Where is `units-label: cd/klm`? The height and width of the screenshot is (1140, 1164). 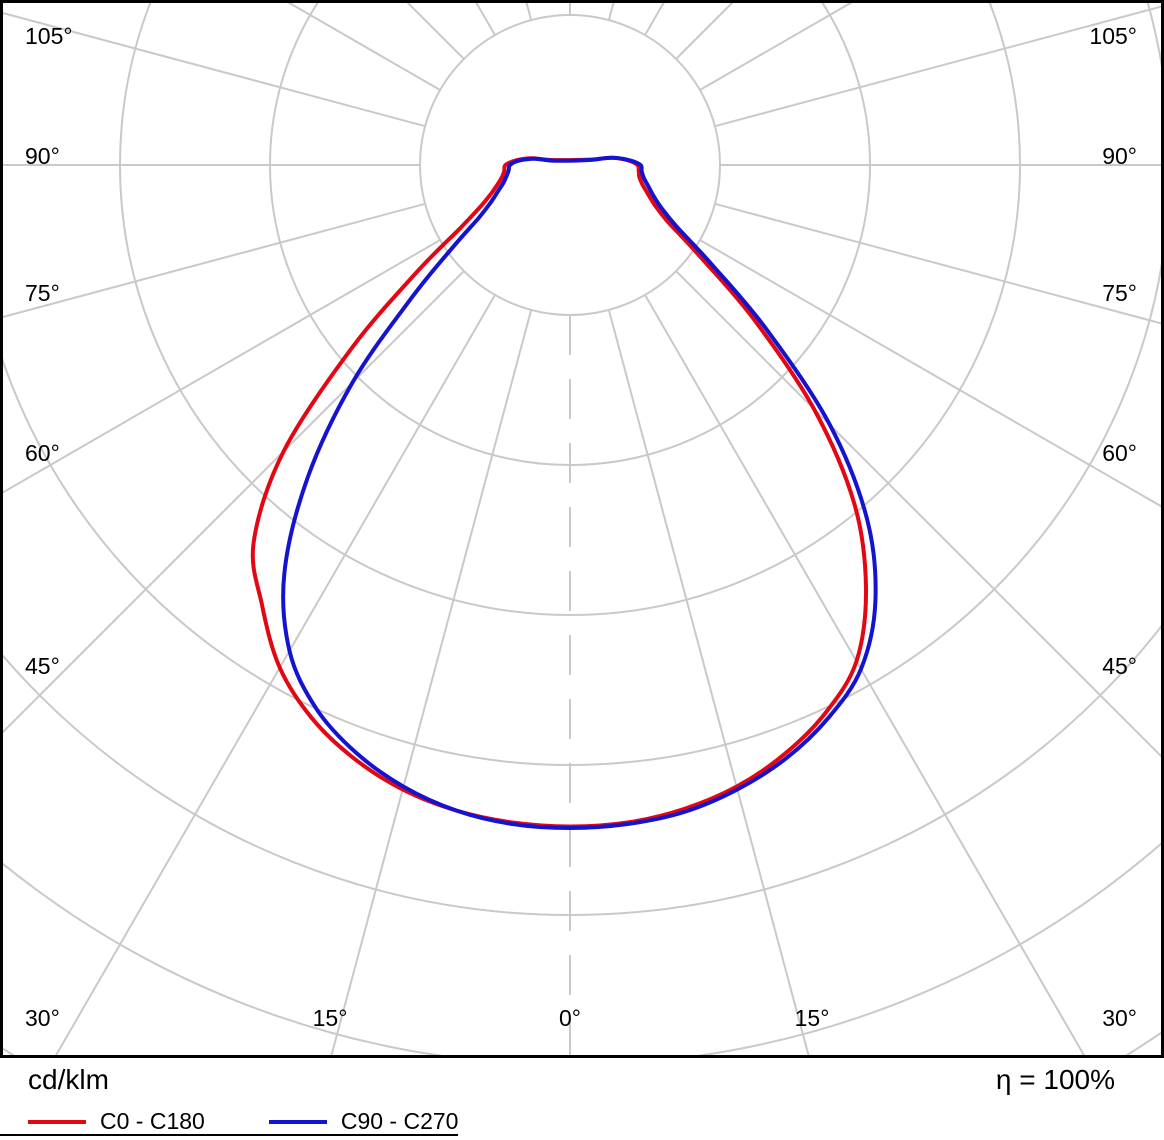
units-label: cd/klm is located at coordinates (68, 1079).